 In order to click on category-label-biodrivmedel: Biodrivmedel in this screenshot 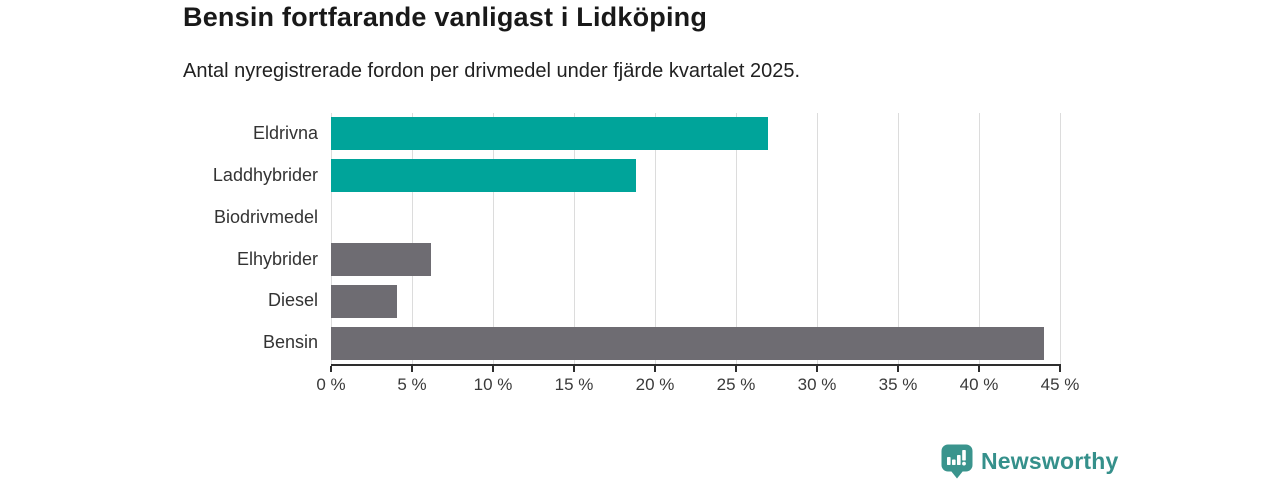, I will do `click(265, 216)`.